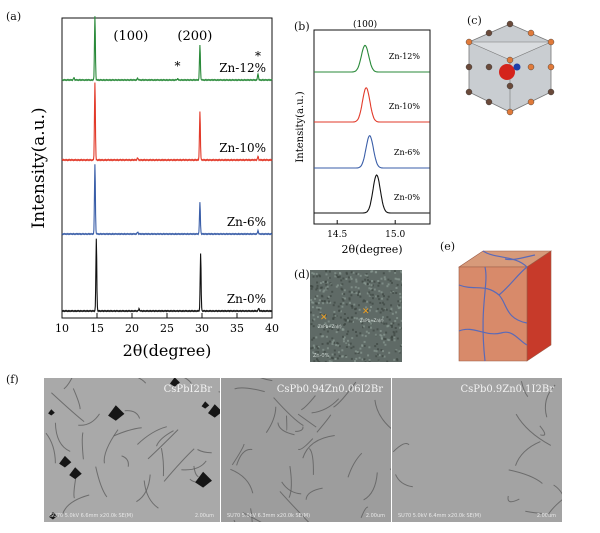  Describe the element at coordinates (448, 246) in the screenshot. I see `panel-label-e: (e)` at that location.